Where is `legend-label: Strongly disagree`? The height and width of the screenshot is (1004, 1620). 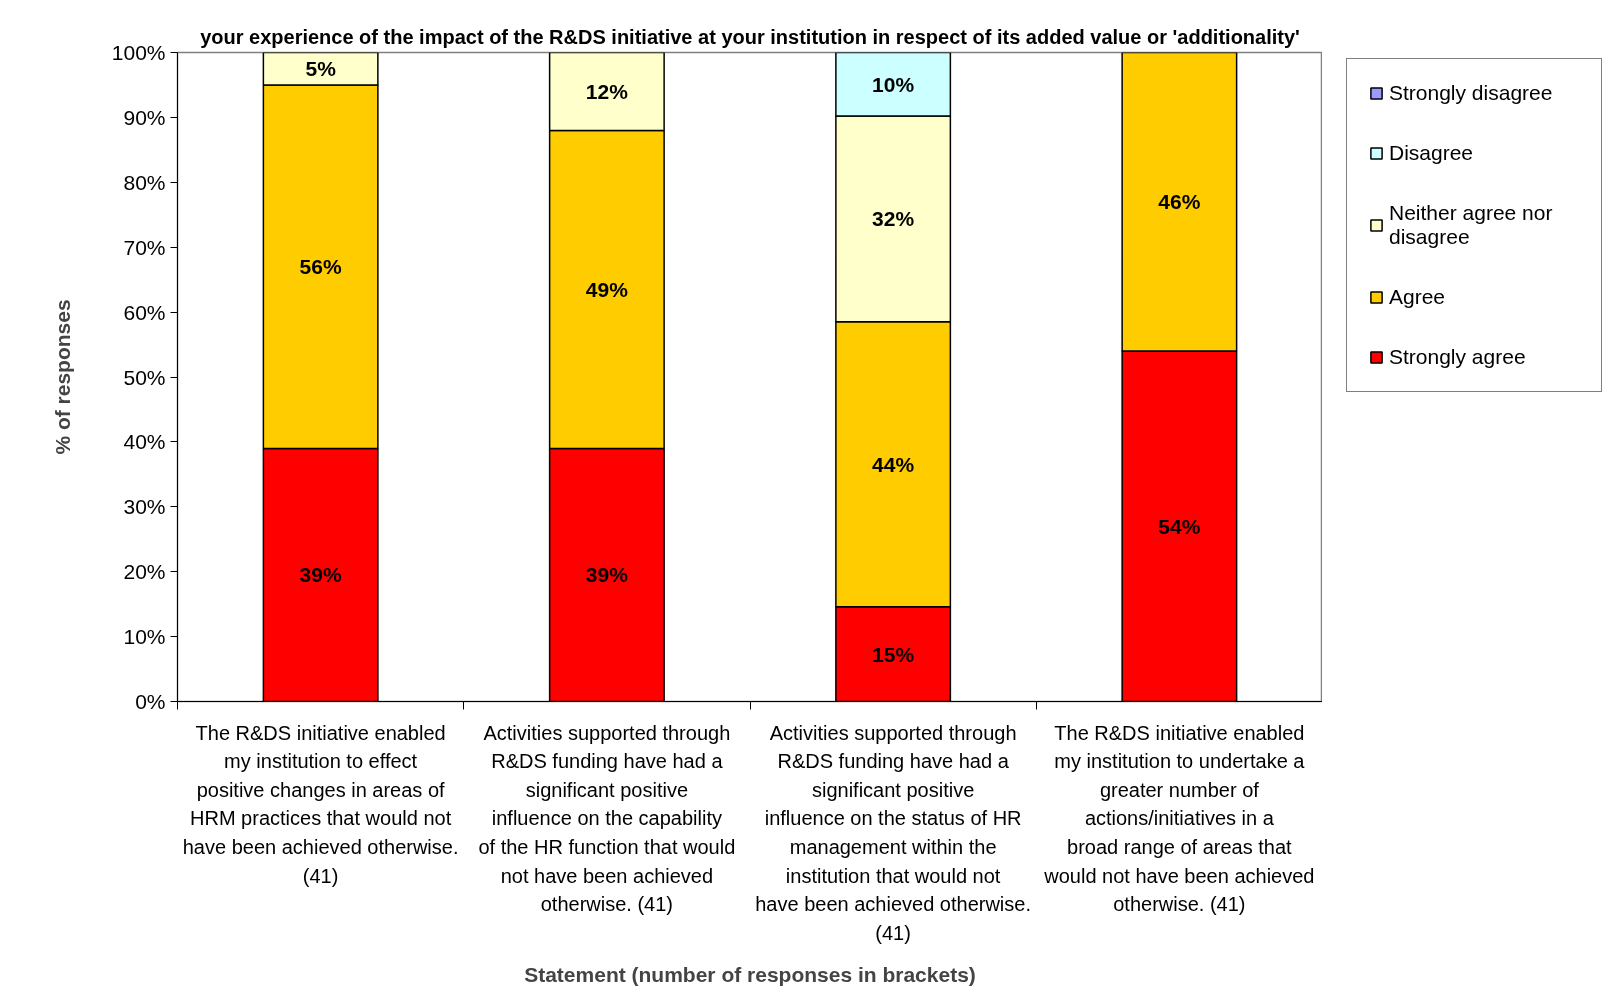
legend-label: Strongly disagree is located at coordinates (1471, 92).